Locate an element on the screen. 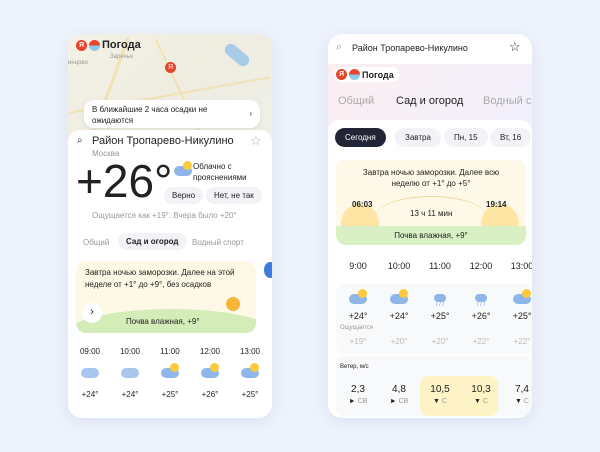 The width and height of the screenshot is (600, 452). hour-time: 09:00 is located at coordinates (90, 351).